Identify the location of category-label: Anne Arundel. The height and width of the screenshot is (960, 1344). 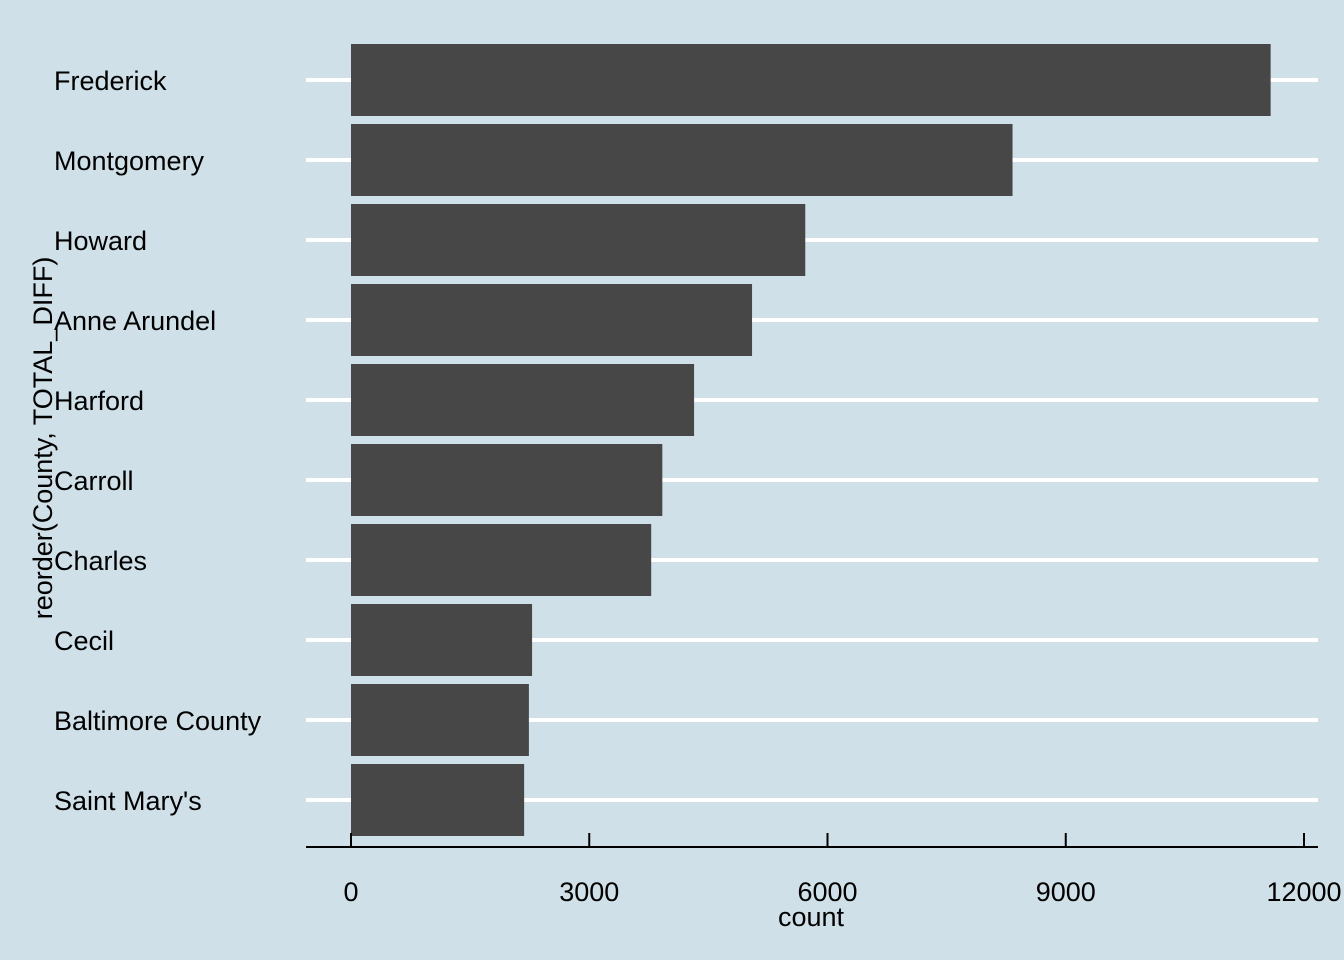
(135, 321).